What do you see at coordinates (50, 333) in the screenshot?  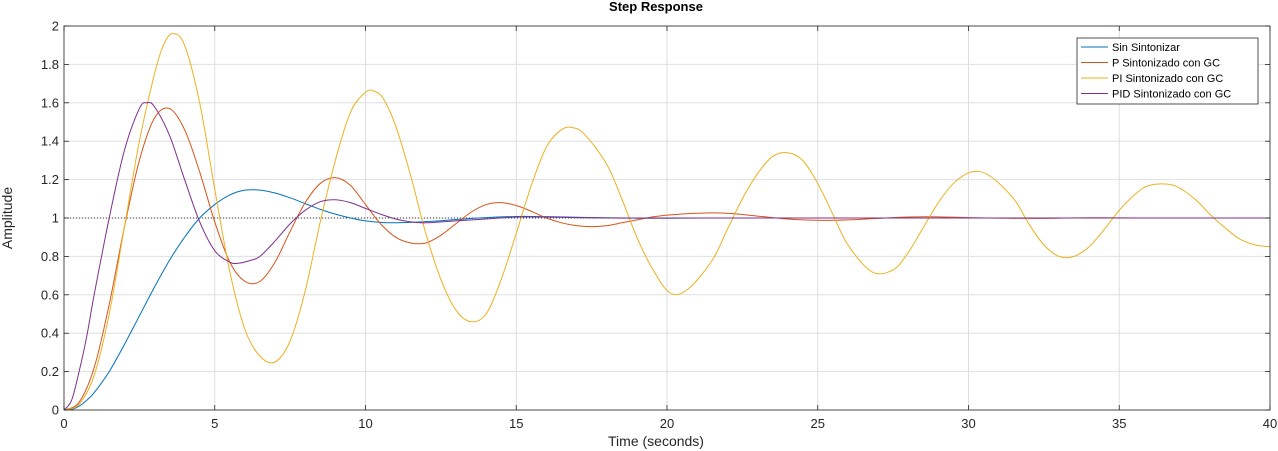 I see `y-tick-label: 0.4` at bounding box center [50, 333].